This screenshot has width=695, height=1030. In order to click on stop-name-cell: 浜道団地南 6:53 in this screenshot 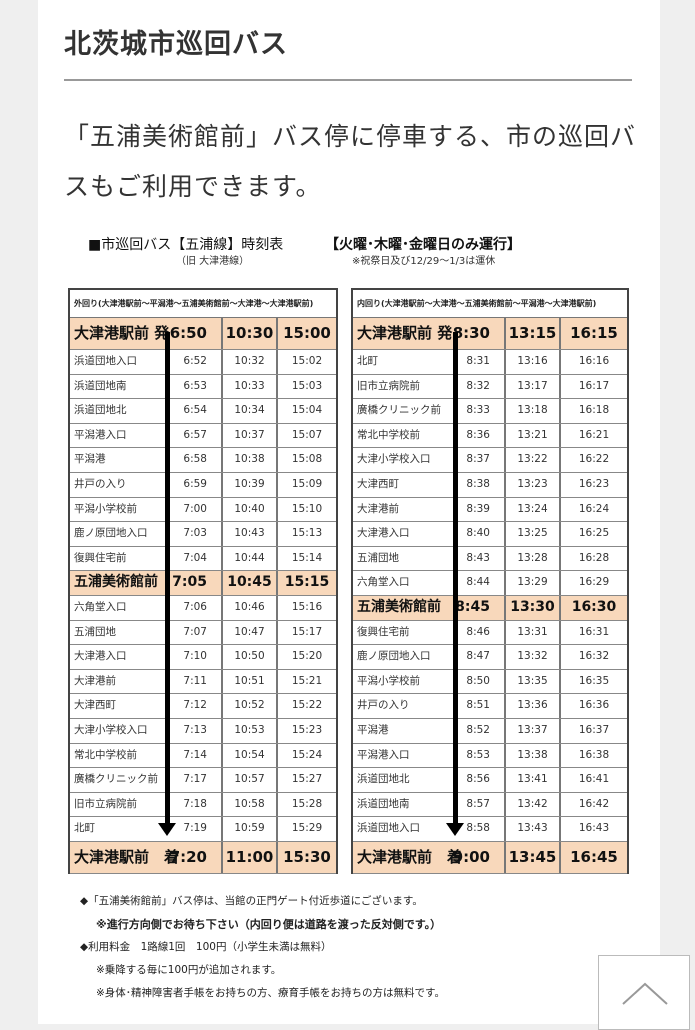, I will do `click(146, 386)`.